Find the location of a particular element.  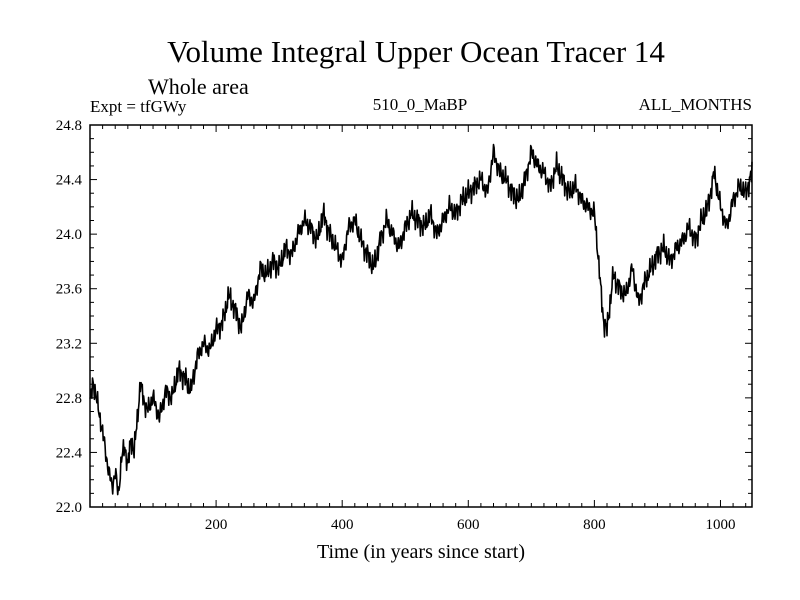

y-tick-label: 22.0 is located at coordinates (69, 508).